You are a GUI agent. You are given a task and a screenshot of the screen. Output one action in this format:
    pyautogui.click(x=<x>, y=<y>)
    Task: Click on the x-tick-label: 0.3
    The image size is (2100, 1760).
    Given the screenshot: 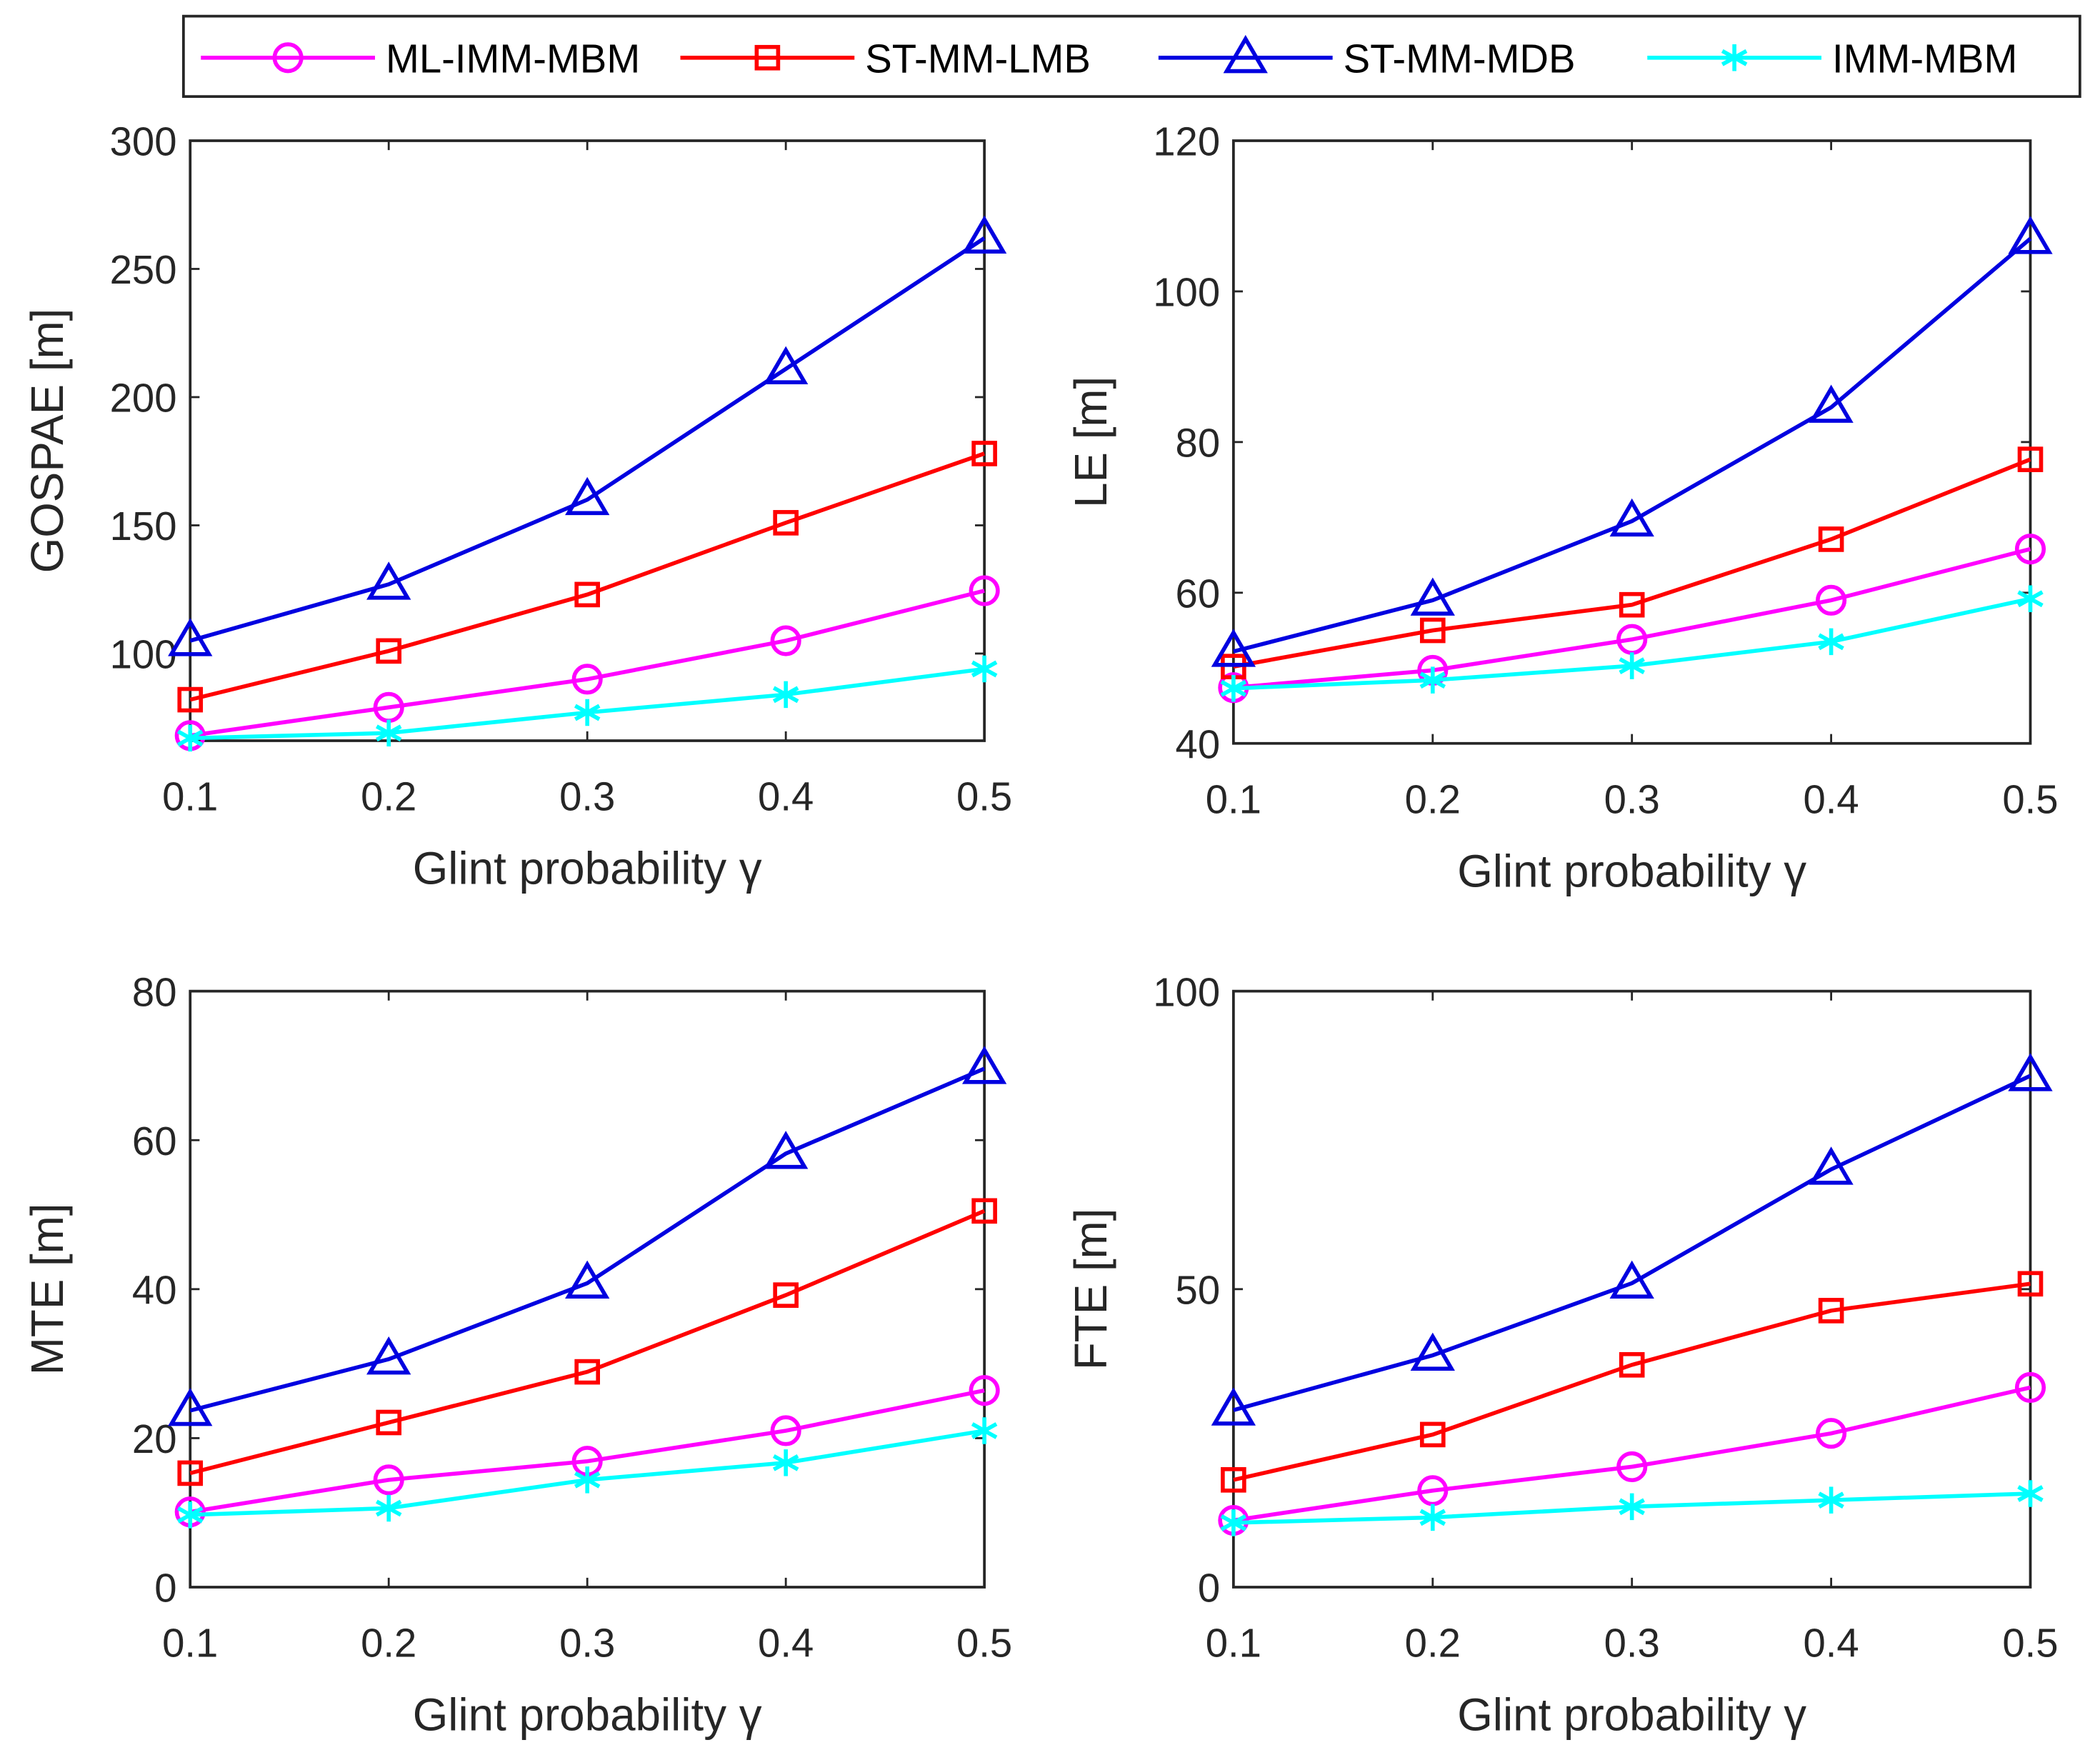 What is the action you would take?
    pyautogui.click(x=1632, y=1643)
    